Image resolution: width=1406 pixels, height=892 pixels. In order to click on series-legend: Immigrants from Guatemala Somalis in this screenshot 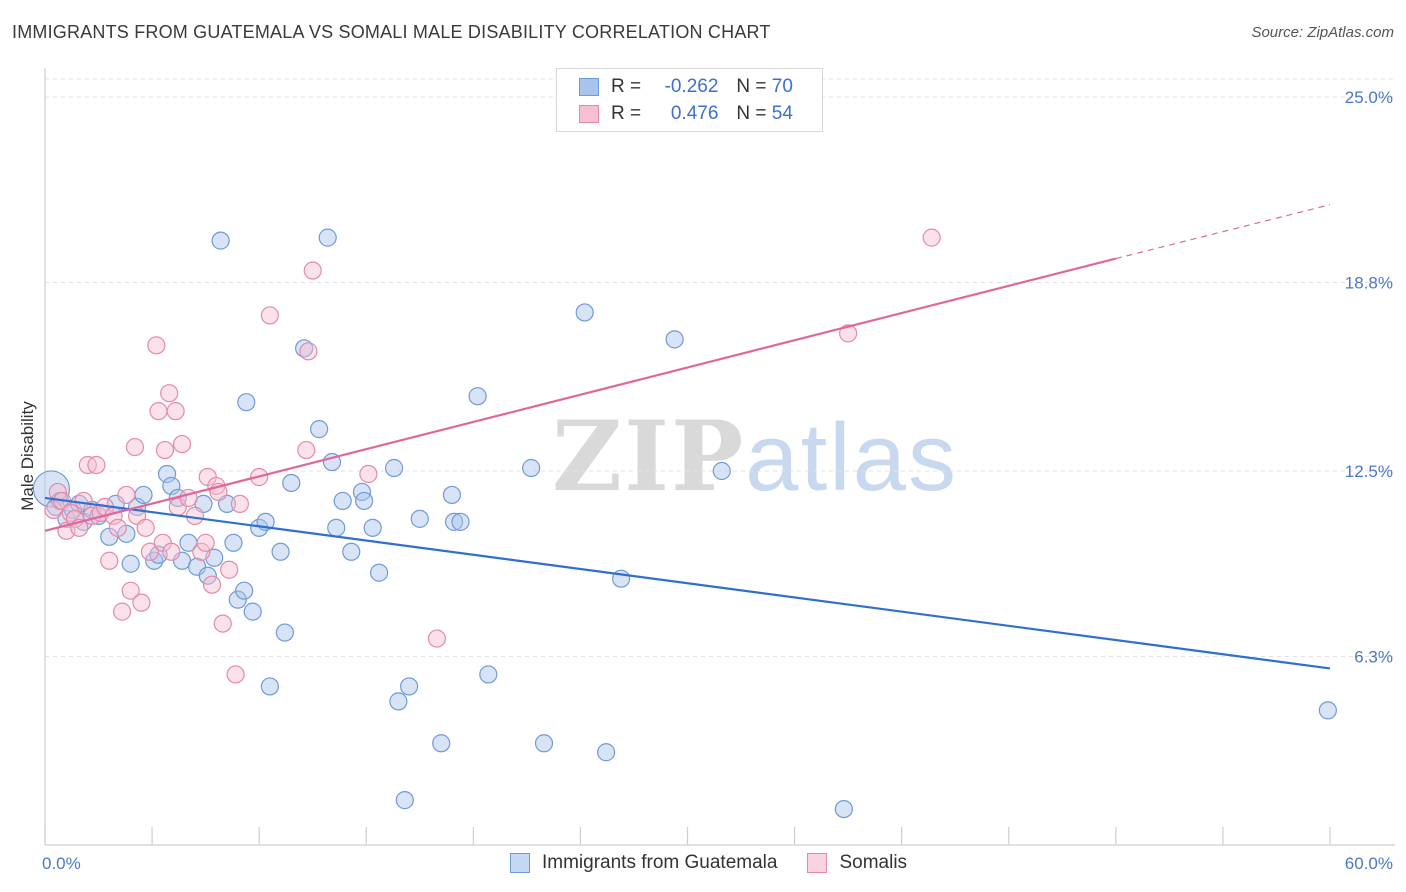, I will do `click(723, 863)`.